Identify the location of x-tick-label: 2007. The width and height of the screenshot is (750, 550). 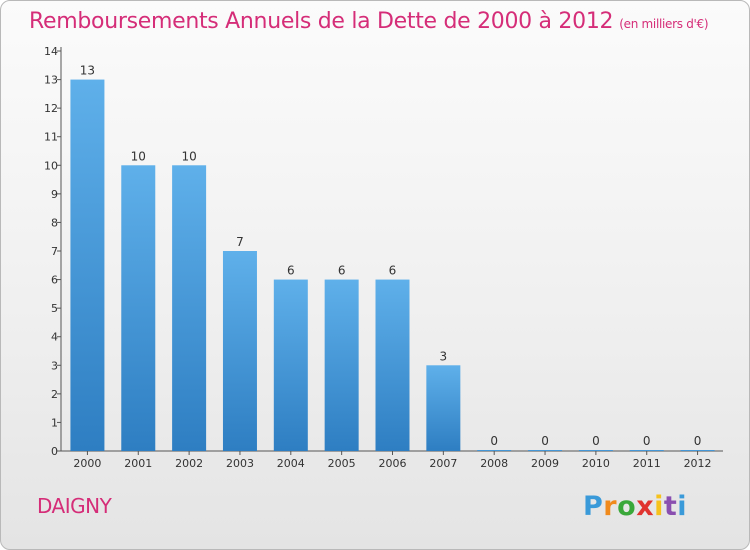
(443, 463).